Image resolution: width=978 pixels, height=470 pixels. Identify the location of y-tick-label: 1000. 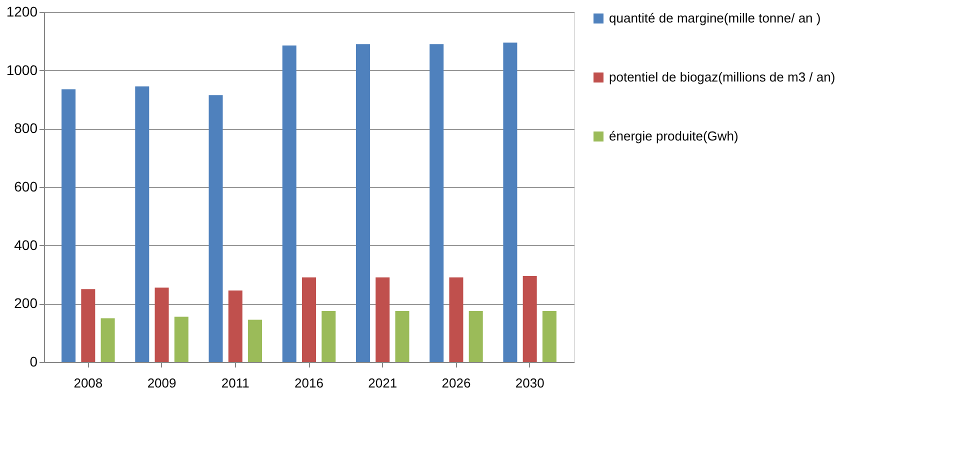
(22, 70).